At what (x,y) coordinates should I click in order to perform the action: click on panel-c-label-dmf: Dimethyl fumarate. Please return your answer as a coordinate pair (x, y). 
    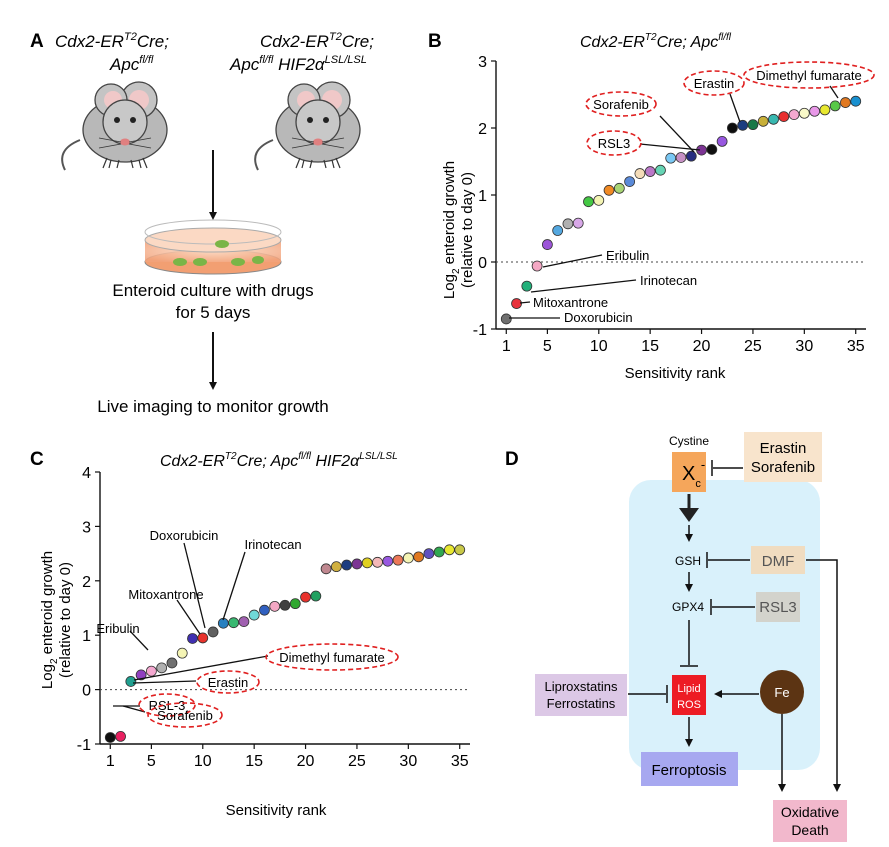
    Looking at the image, I should click on (331, 657).